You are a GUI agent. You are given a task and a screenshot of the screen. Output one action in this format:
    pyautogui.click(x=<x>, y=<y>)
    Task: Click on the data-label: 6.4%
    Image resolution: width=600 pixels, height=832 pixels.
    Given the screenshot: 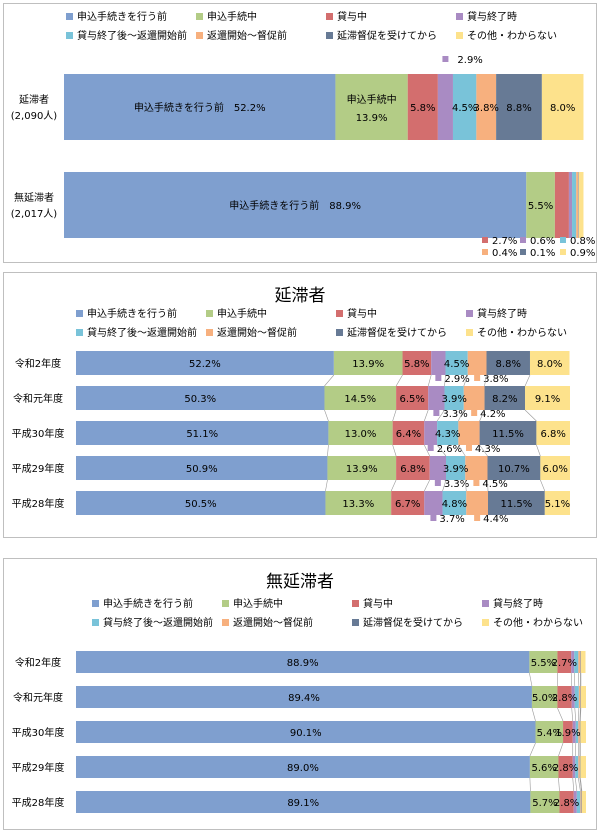 What is the action you would take?
    pyautogui.click(x=408, y=434)
    